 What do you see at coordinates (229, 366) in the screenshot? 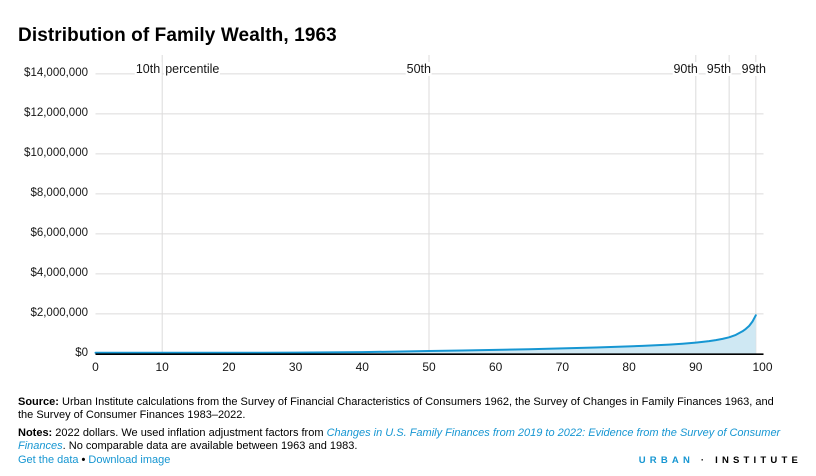
I see `x-axis-tick-label: 20` at bounding box center [229, 366].